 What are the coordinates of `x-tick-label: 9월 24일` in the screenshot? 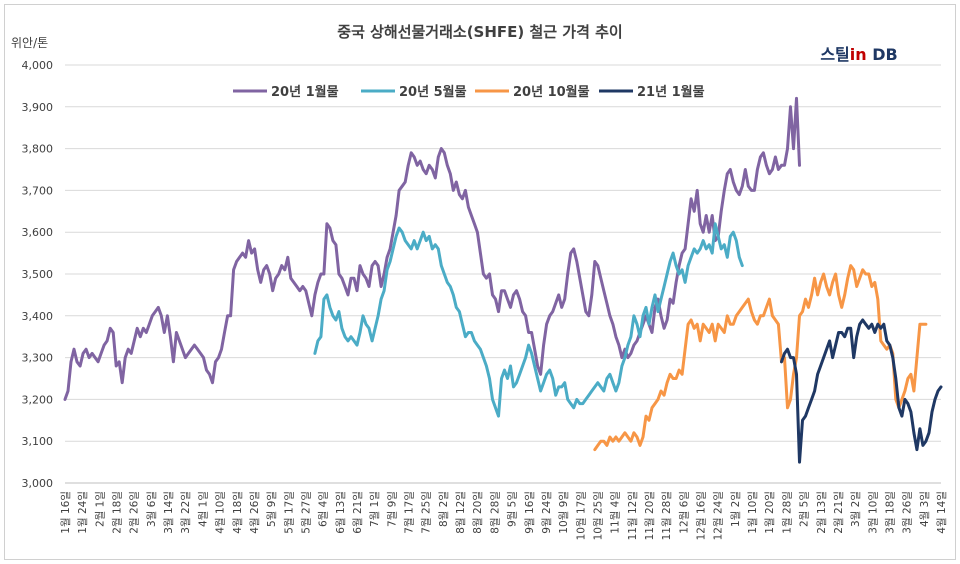 It's located at (546, 512).